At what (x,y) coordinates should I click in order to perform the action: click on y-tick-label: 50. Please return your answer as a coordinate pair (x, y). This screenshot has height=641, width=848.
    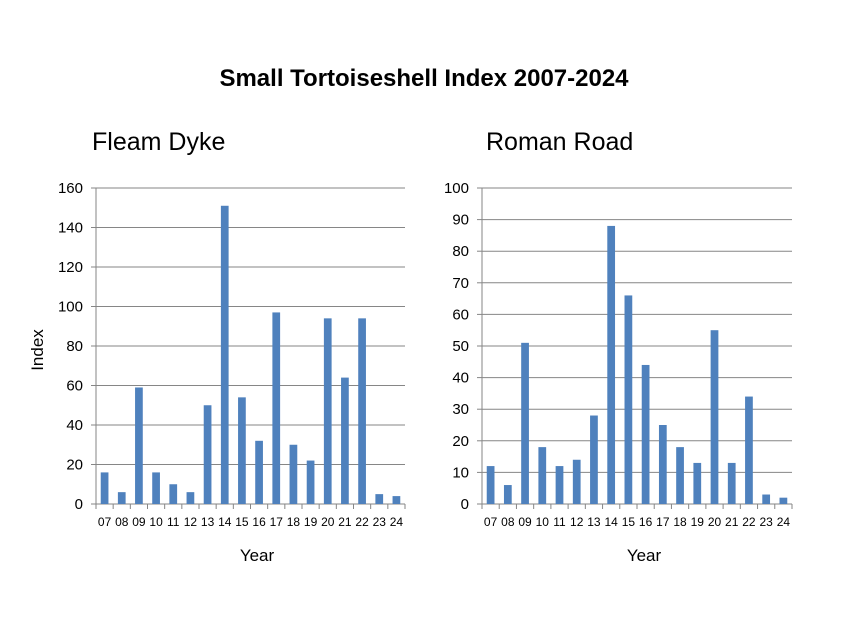
    Looking at the image, I should click on (460, 346).